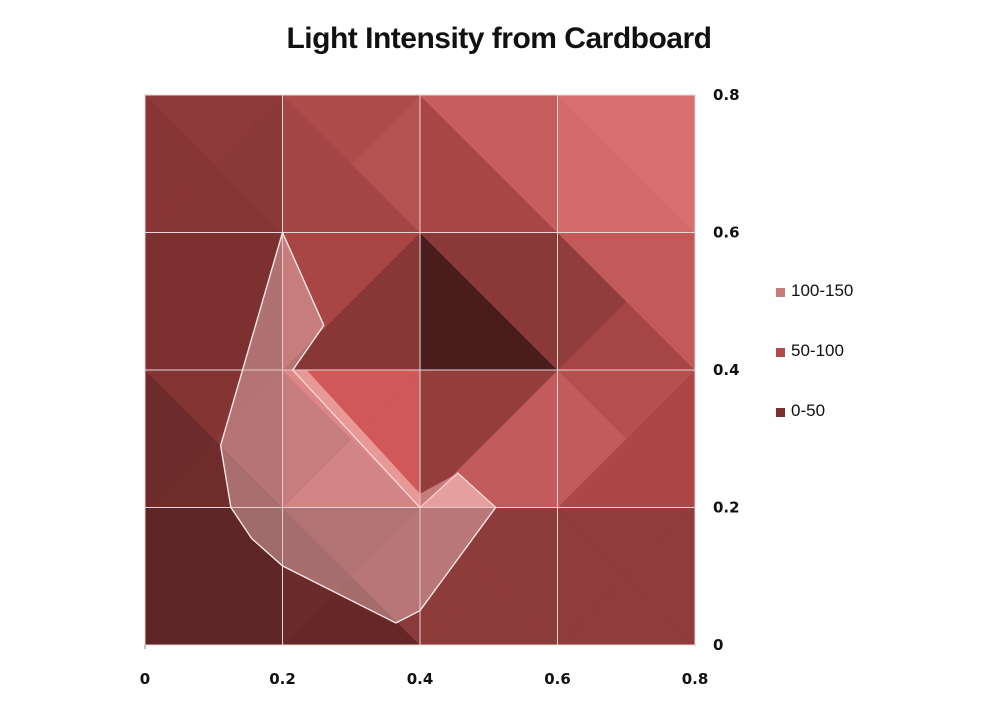 The image size is (998, 719). What do you see at coordinates (557, 679) in the screenshot?
I see `x-tick-label: 0.6` at bounding box center [557, 679].